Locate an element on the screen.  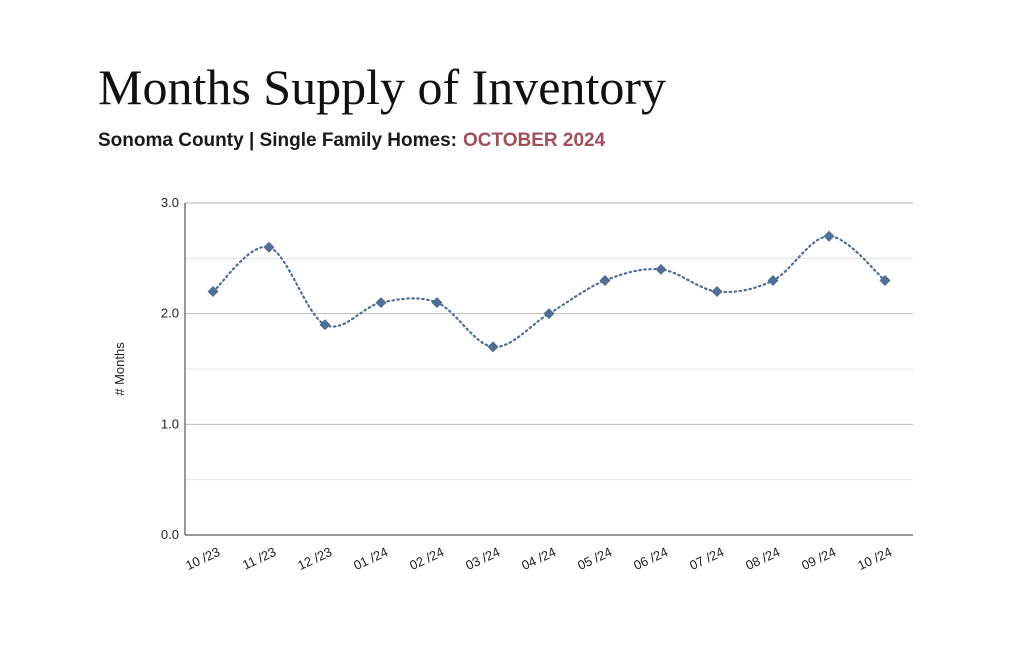
y-tick-label: 3.0 is located at coordinates (170, 202).